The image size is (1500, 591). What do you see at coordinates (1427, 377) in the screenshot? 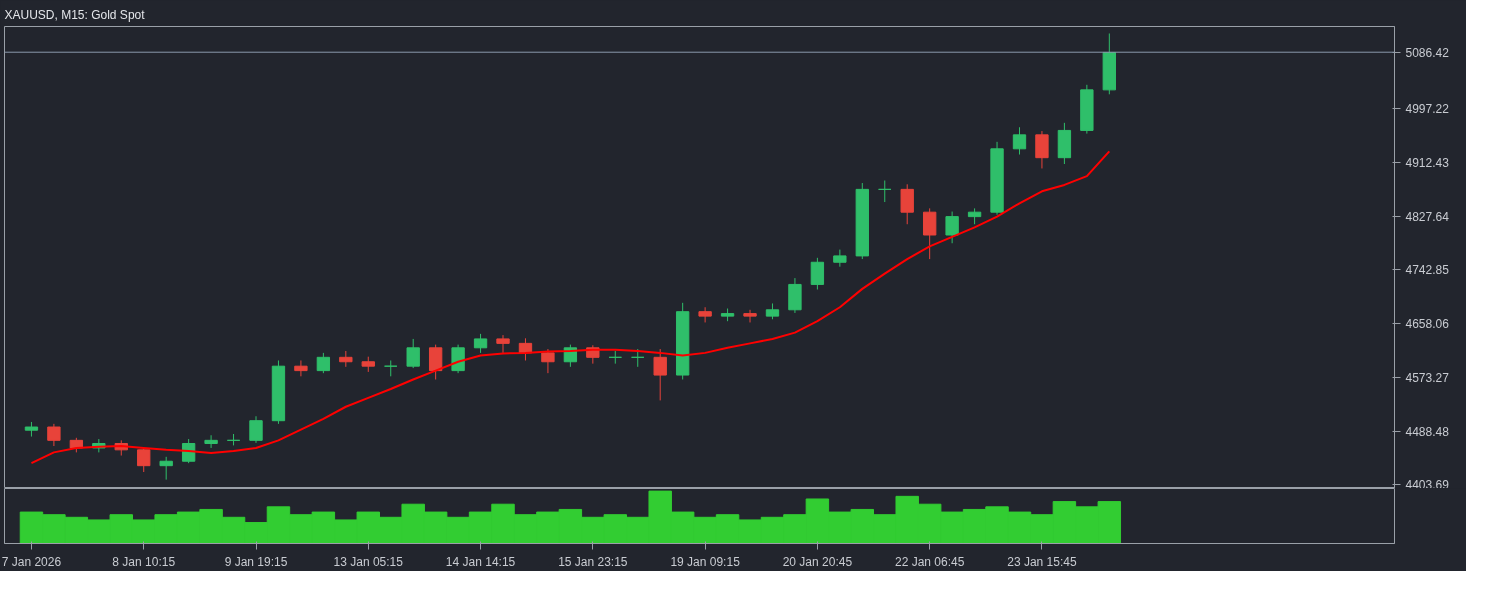
I see `y-tick-label: 4573.27` at bounding box center [1427, 377].